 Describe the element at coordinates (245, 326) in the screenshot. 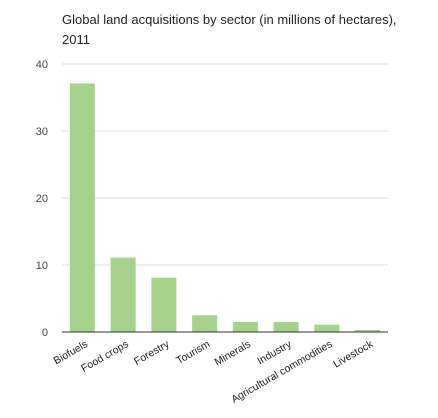

I see `bar-minerals` at that location.